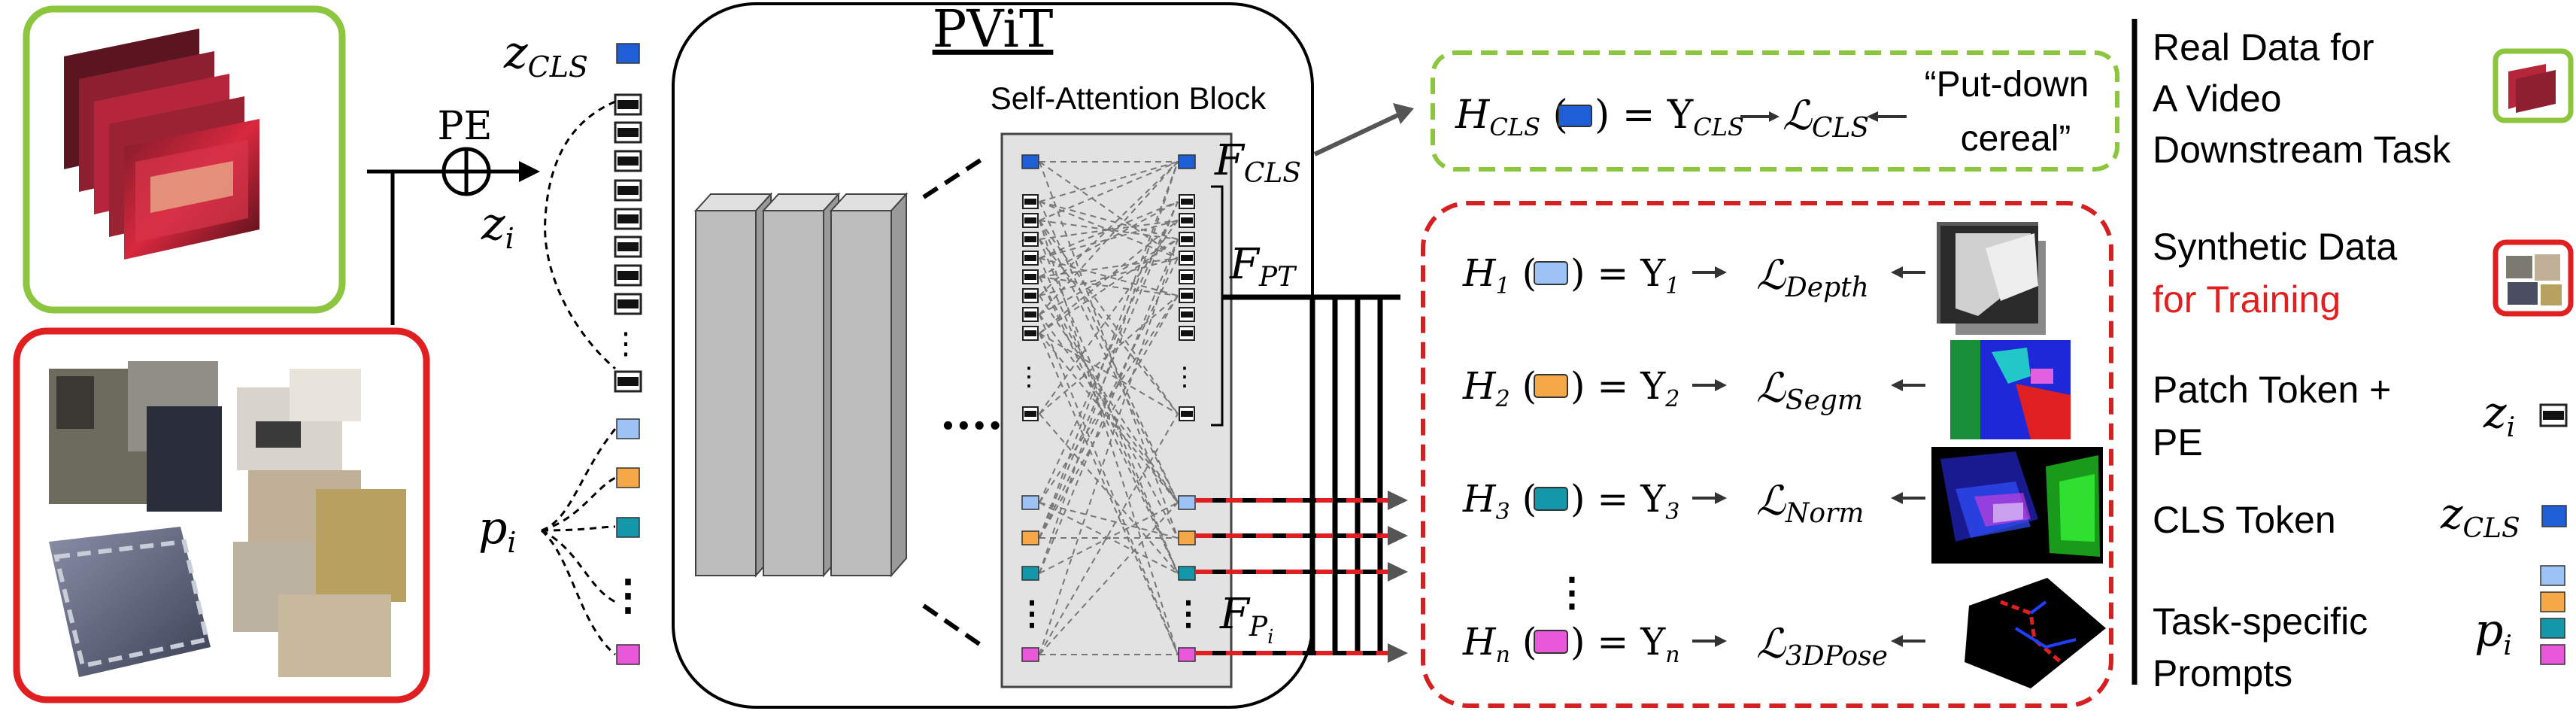 The image size is (2576, 711). Describe the element at coordinates (1499, 501) in the screenshot. I see `task-head-label: H3 (` at that location.